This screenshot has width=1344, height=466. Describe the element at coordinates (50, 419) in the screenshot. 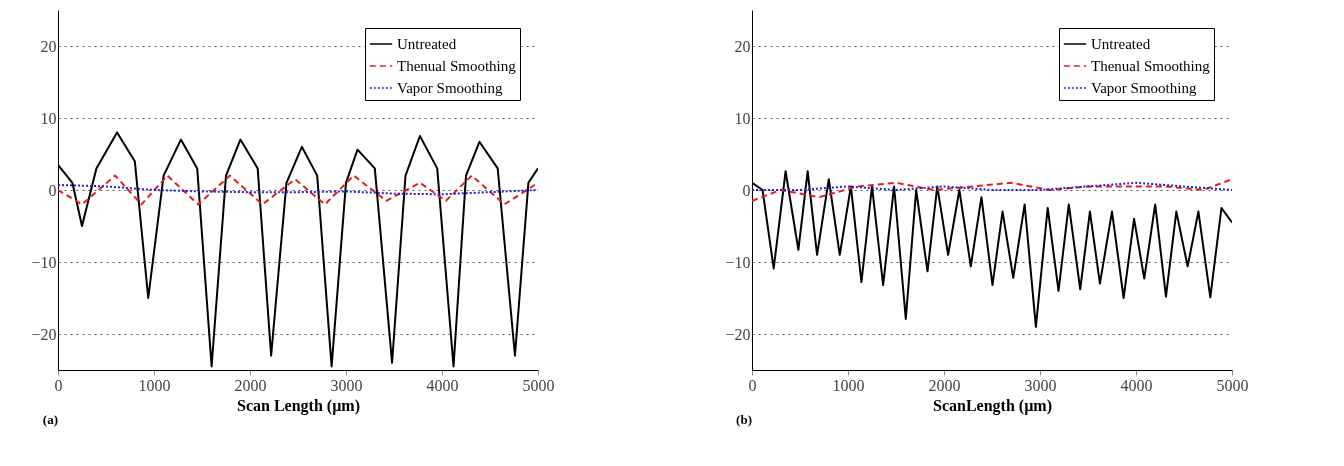

I see `text: (a)` at that location.